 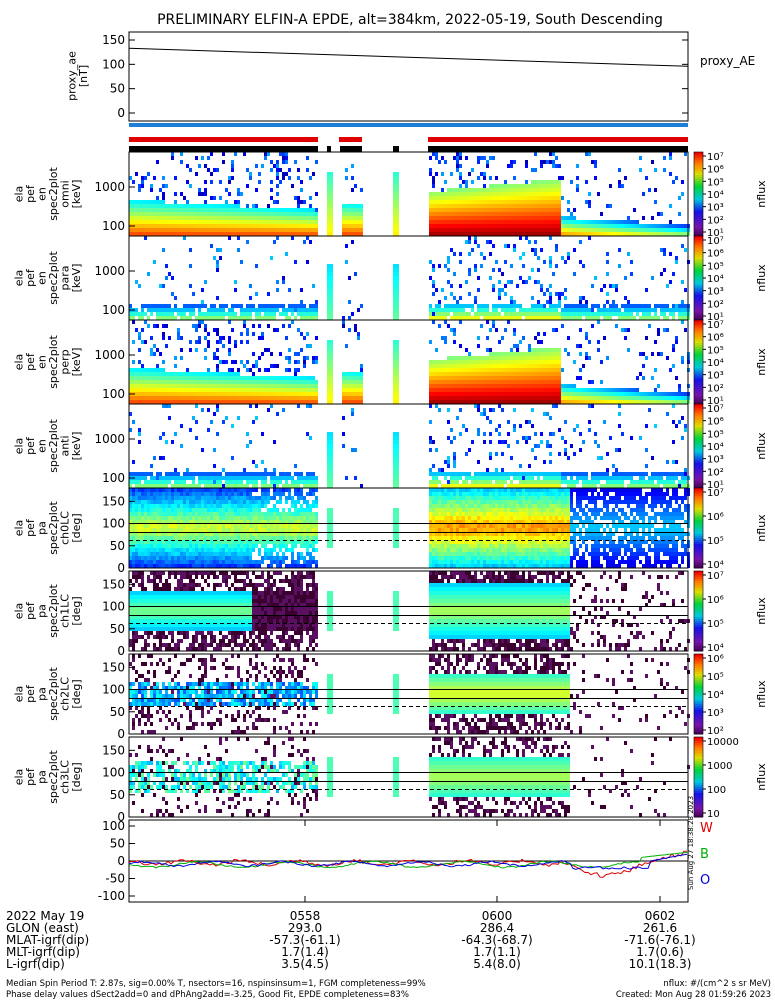 I want to click on coverage-blue-bar, so click(x=408, y=125).